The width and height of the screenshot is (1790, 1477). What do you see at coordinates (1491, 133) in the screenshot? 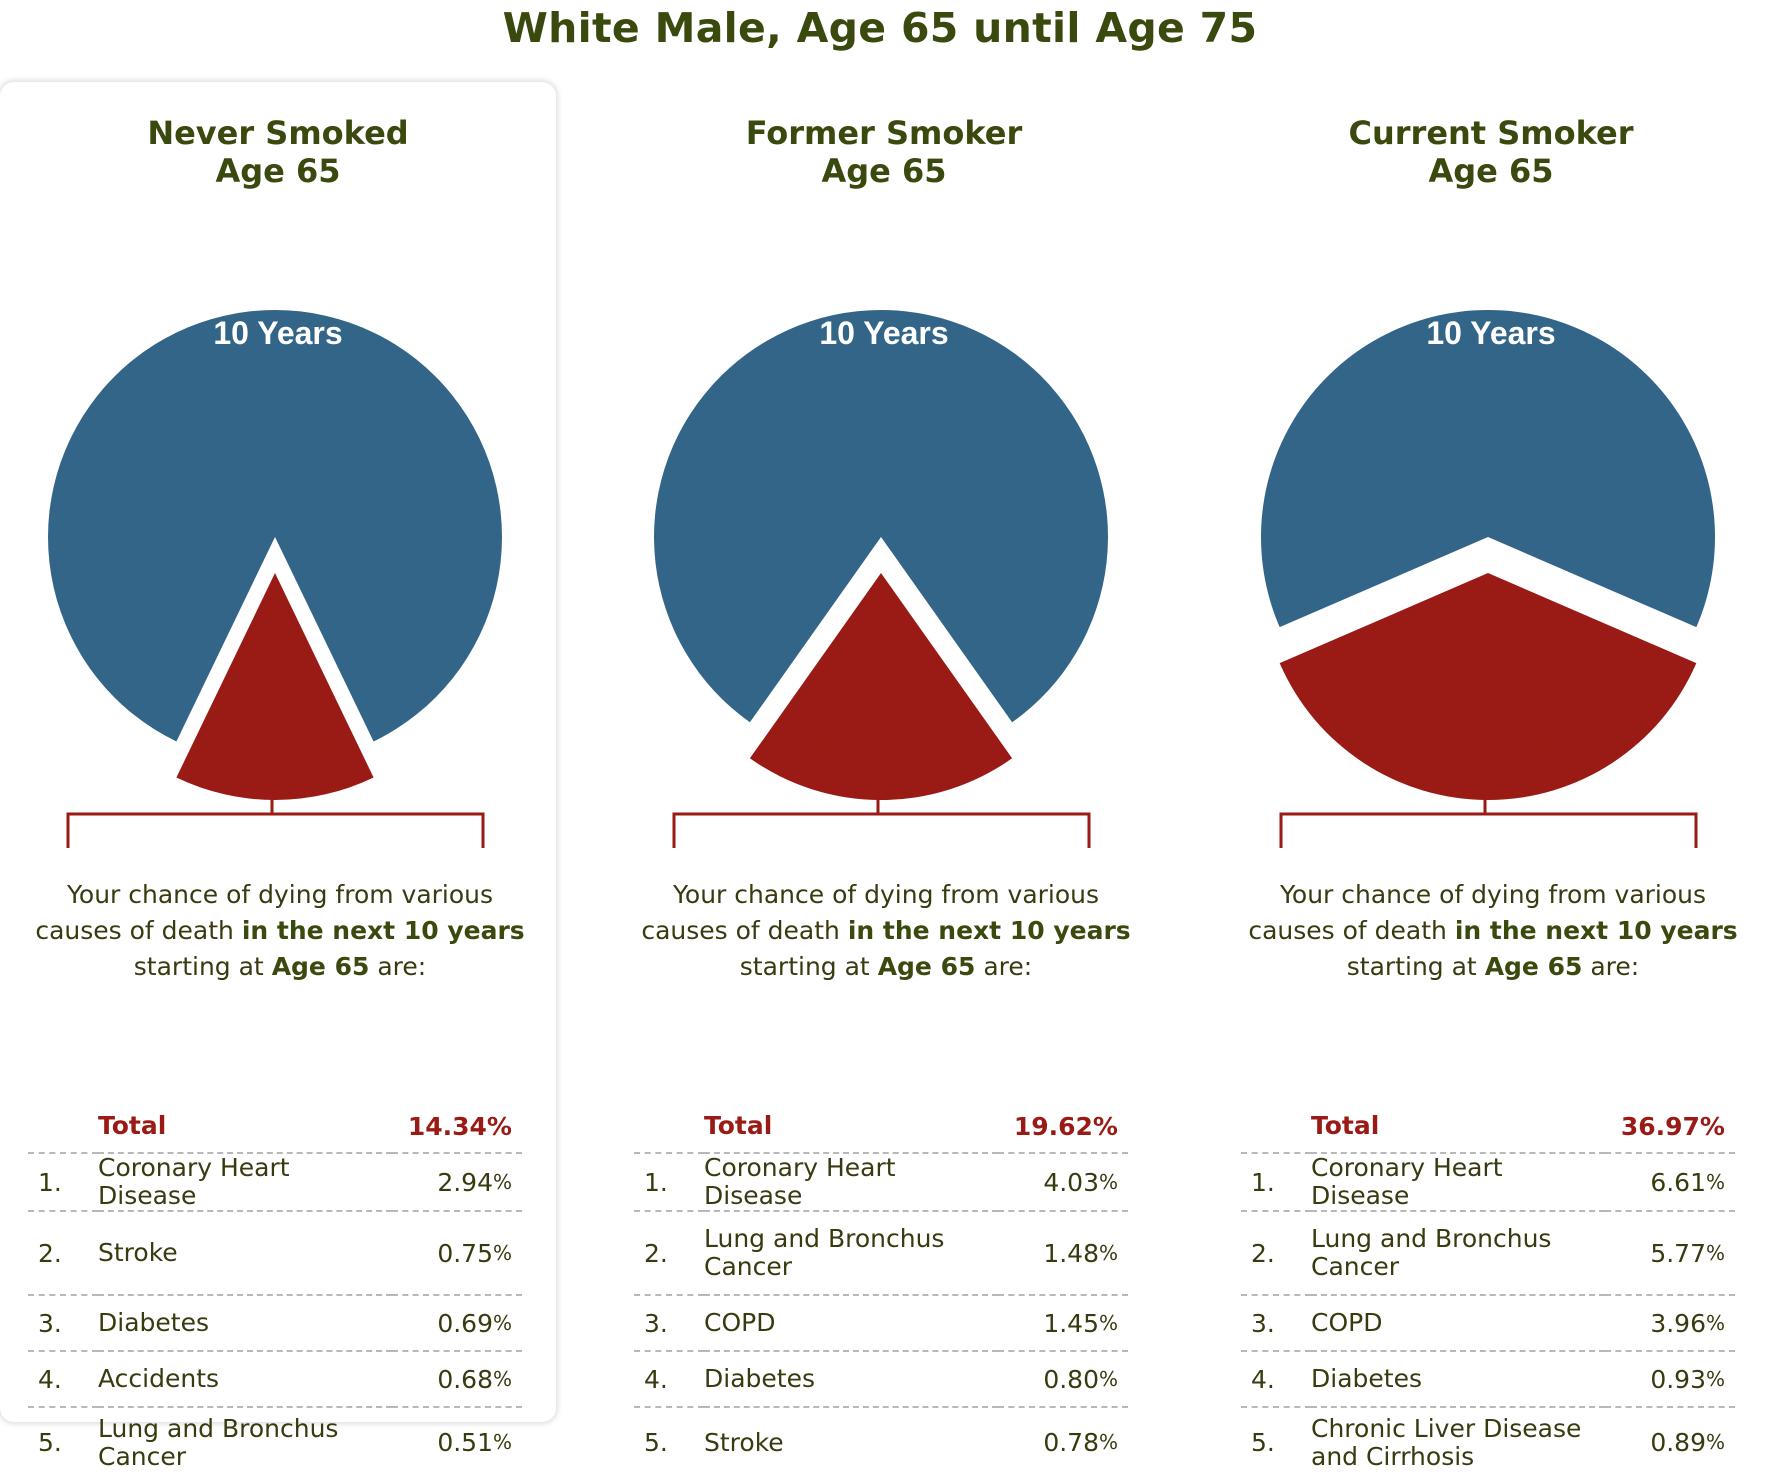
I see `panel-title-line1: Current Smoker` at bounding box center [1491, 133].